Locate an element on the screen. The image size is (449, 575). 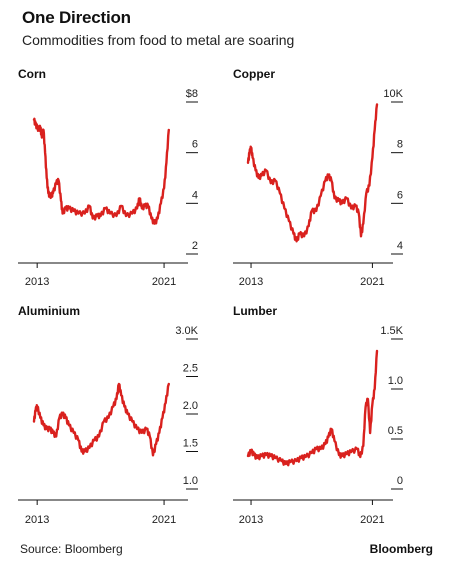
y-tick-label: 0 is located at coordinates (400, 481).